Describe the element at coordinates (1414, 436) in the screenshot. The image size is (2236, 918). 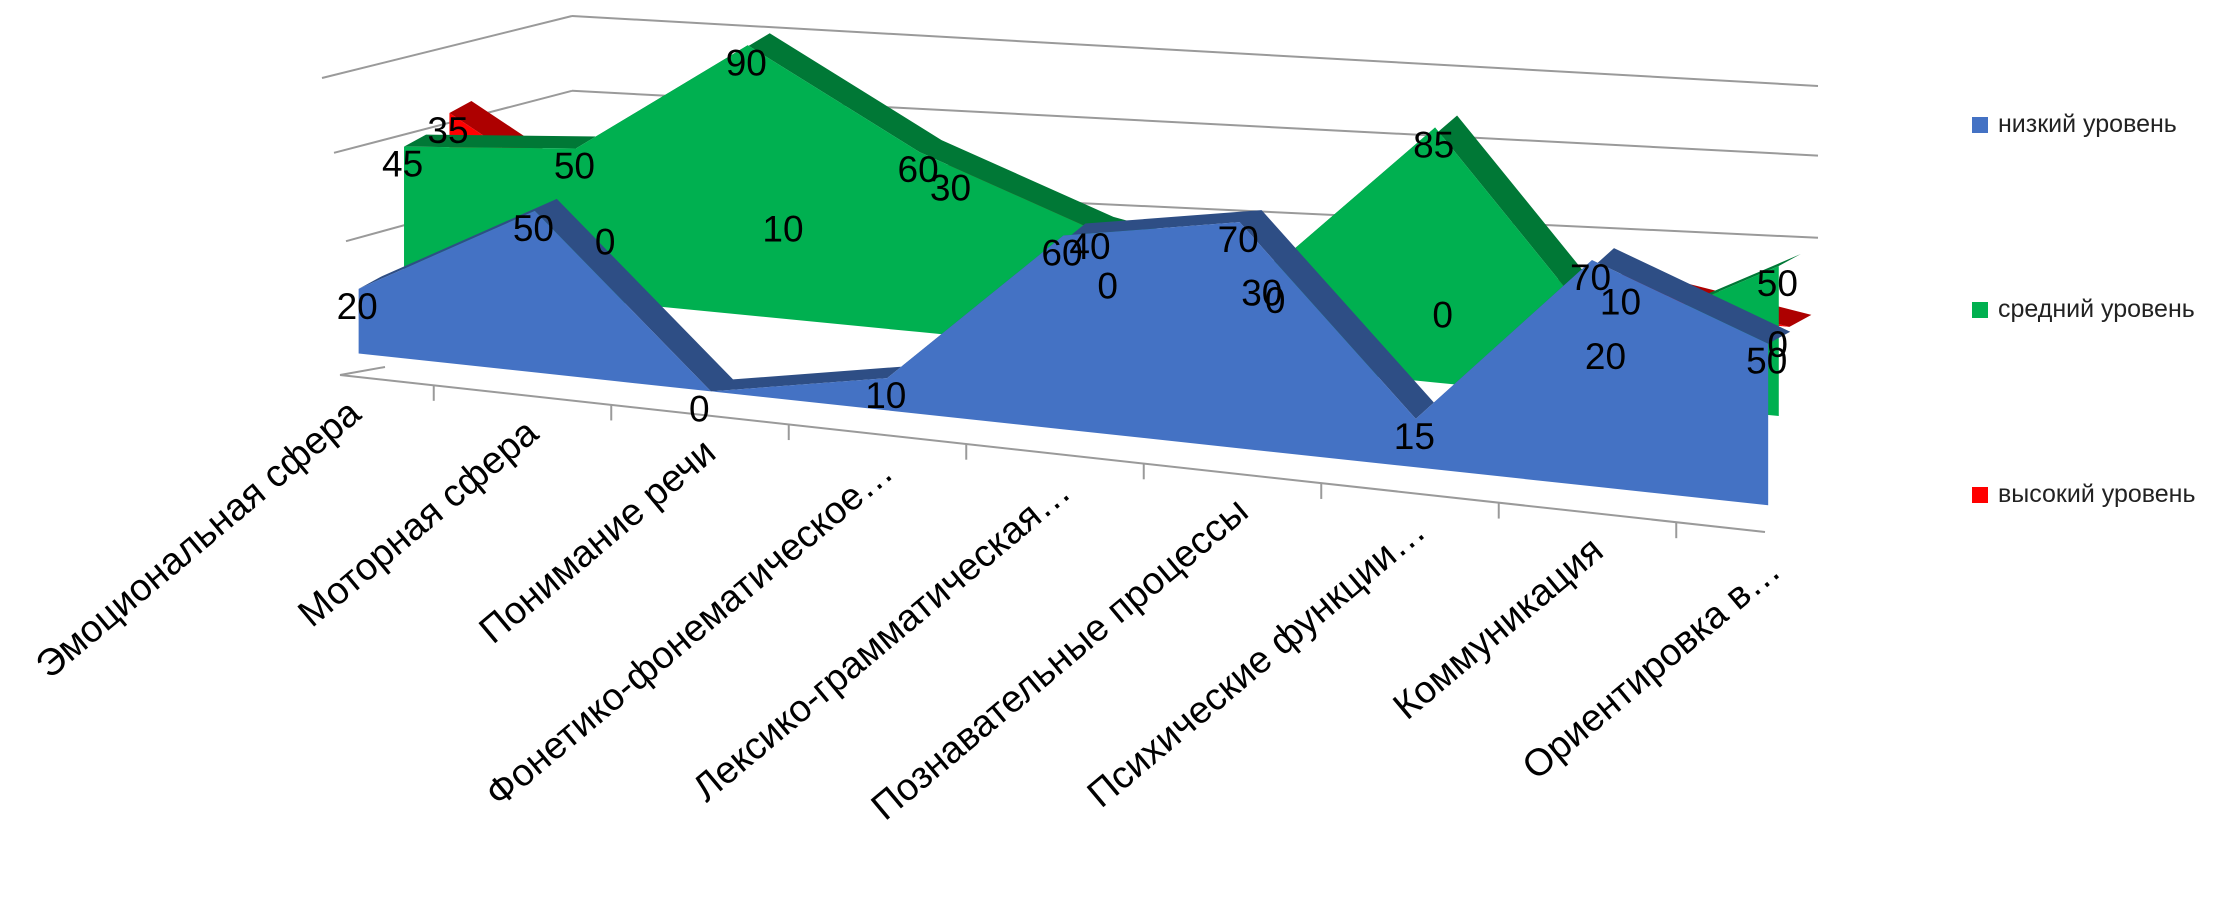
I see `data-label: 15` at that location.